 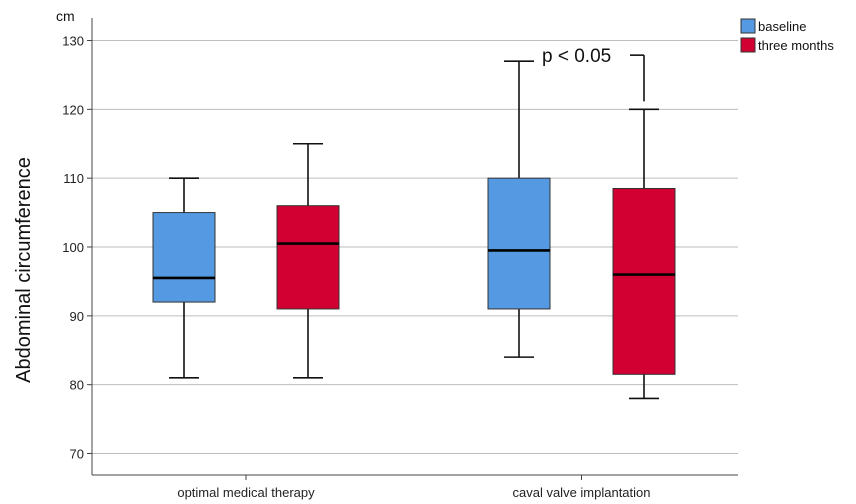 I want to click on y-axis-title: Abdominal circumference, so click(x=24, y=270).